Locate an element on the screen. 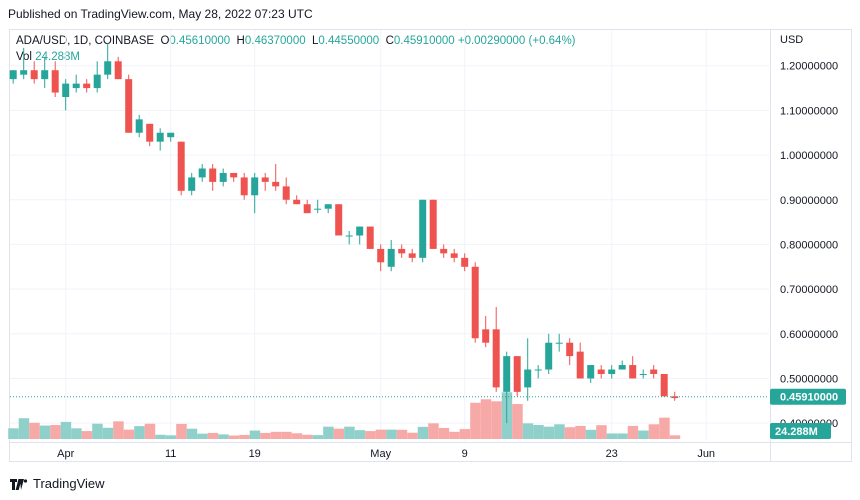  price-tick-label: 1.00000000 is located at coordinates (809, 156).